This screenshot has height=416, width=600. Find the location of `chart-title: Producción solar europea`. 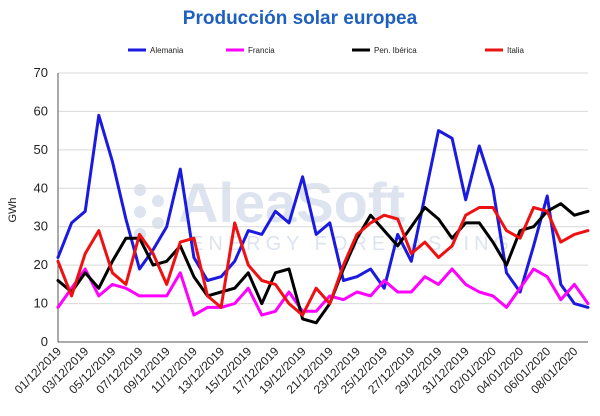

chart-title: Producción solar europea is located at coordinates (300, 18).